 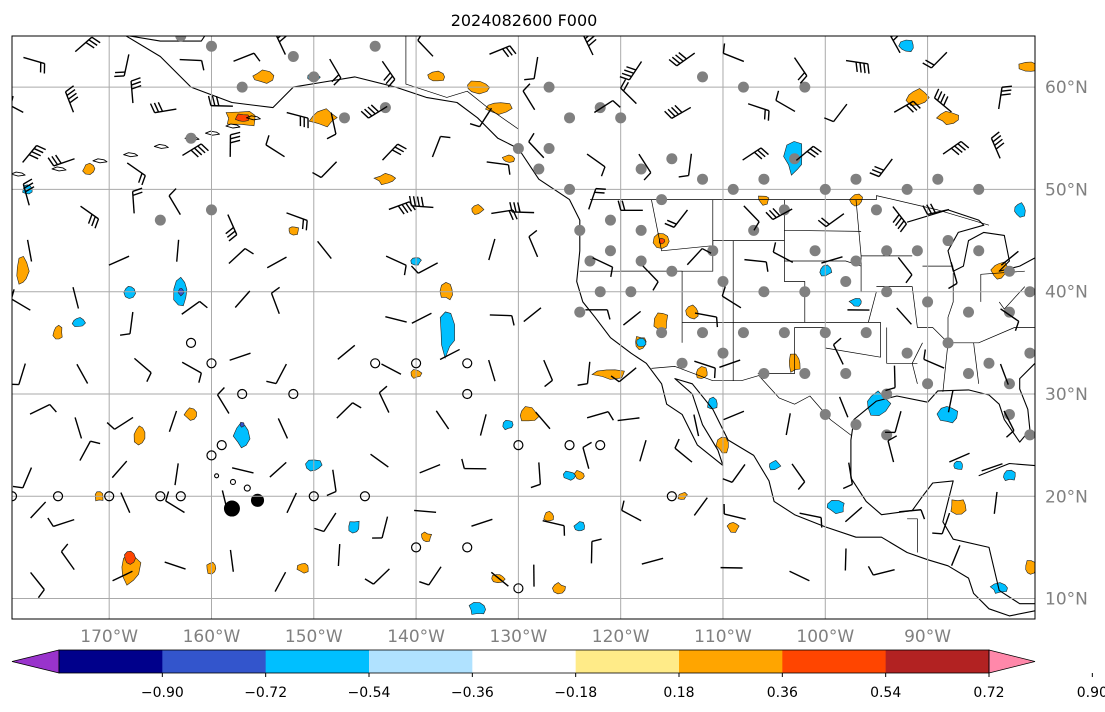 What do you see at coordinates (621, 637) in the screenshot?
I see `longitude-label: 120°W` at bounding box center [621, 637].